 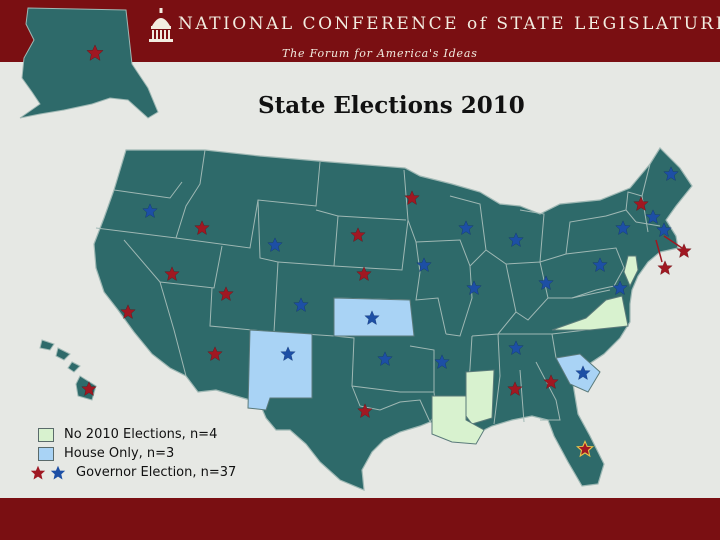 I want to click on legend-blue-star-icon, so click(x=58, y=472).